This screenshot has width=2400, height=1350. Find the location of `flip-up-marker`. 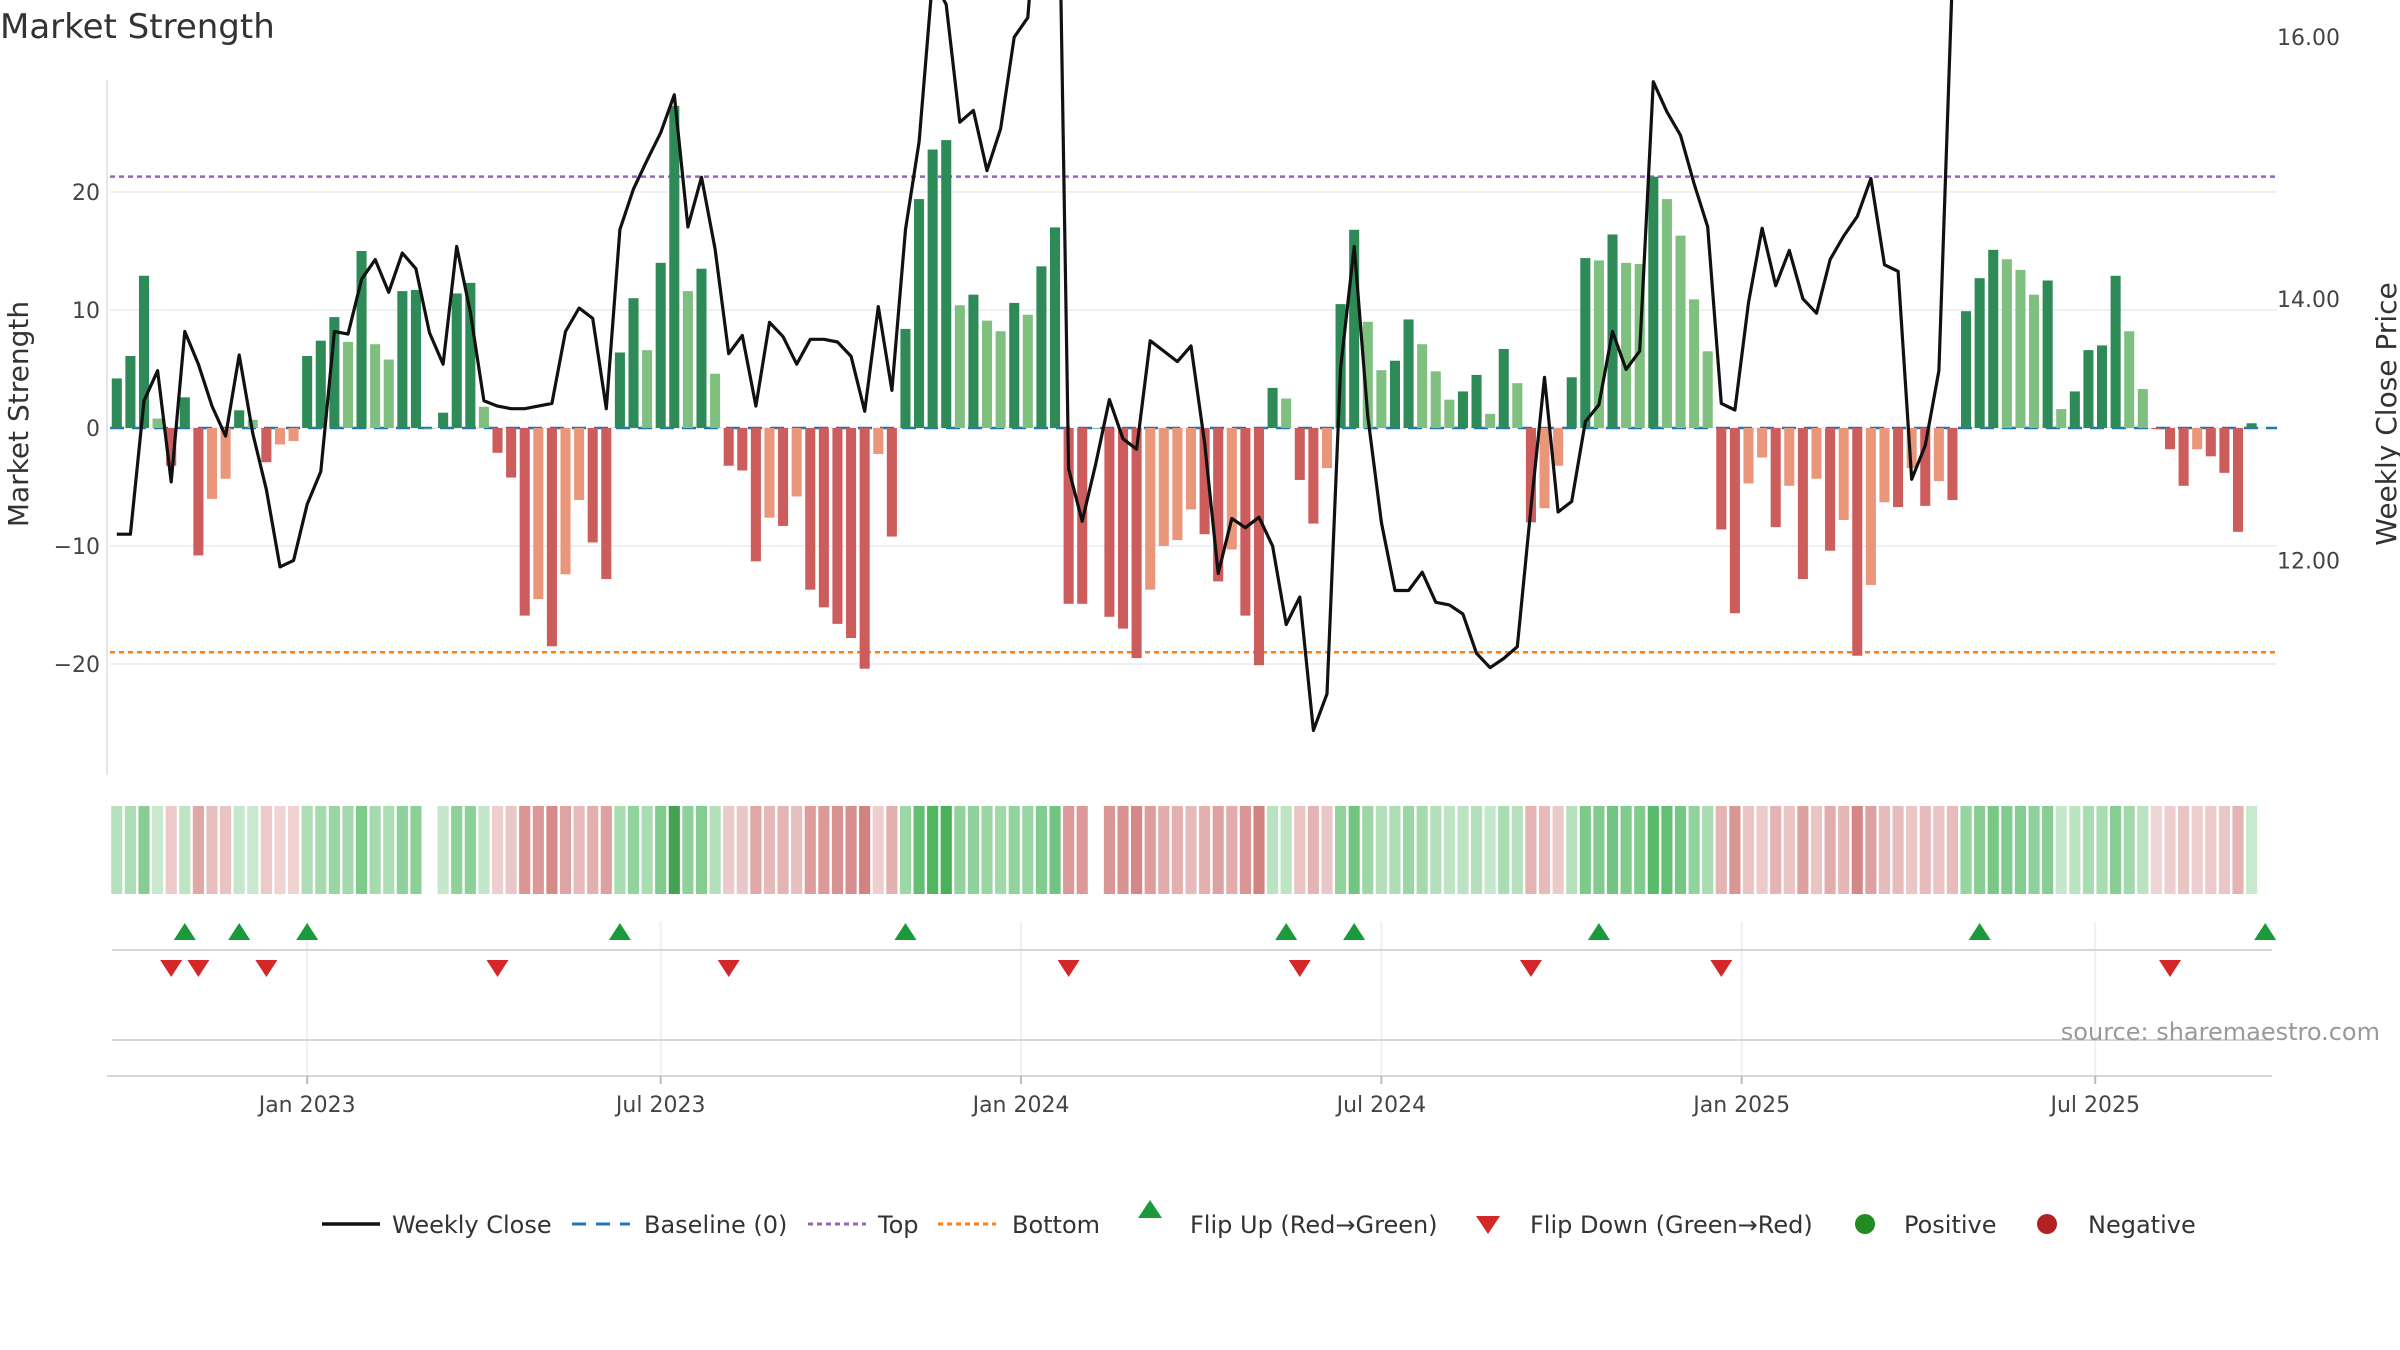

flip-up-marker is located at coordinates (1286, 931).